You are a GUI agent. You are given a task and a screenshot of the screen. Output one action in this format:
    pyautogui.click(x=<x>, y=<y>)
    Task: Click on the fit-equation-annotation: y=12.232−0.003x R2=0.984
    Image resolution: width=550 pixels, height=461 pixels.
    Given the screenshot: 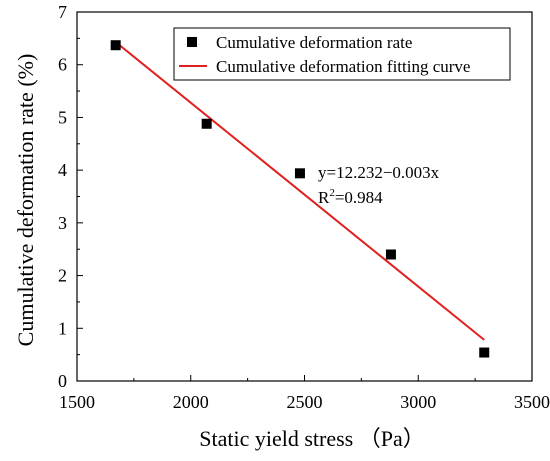 What is the action you would take?
    pyautogui.click(x=379, y=185)
    